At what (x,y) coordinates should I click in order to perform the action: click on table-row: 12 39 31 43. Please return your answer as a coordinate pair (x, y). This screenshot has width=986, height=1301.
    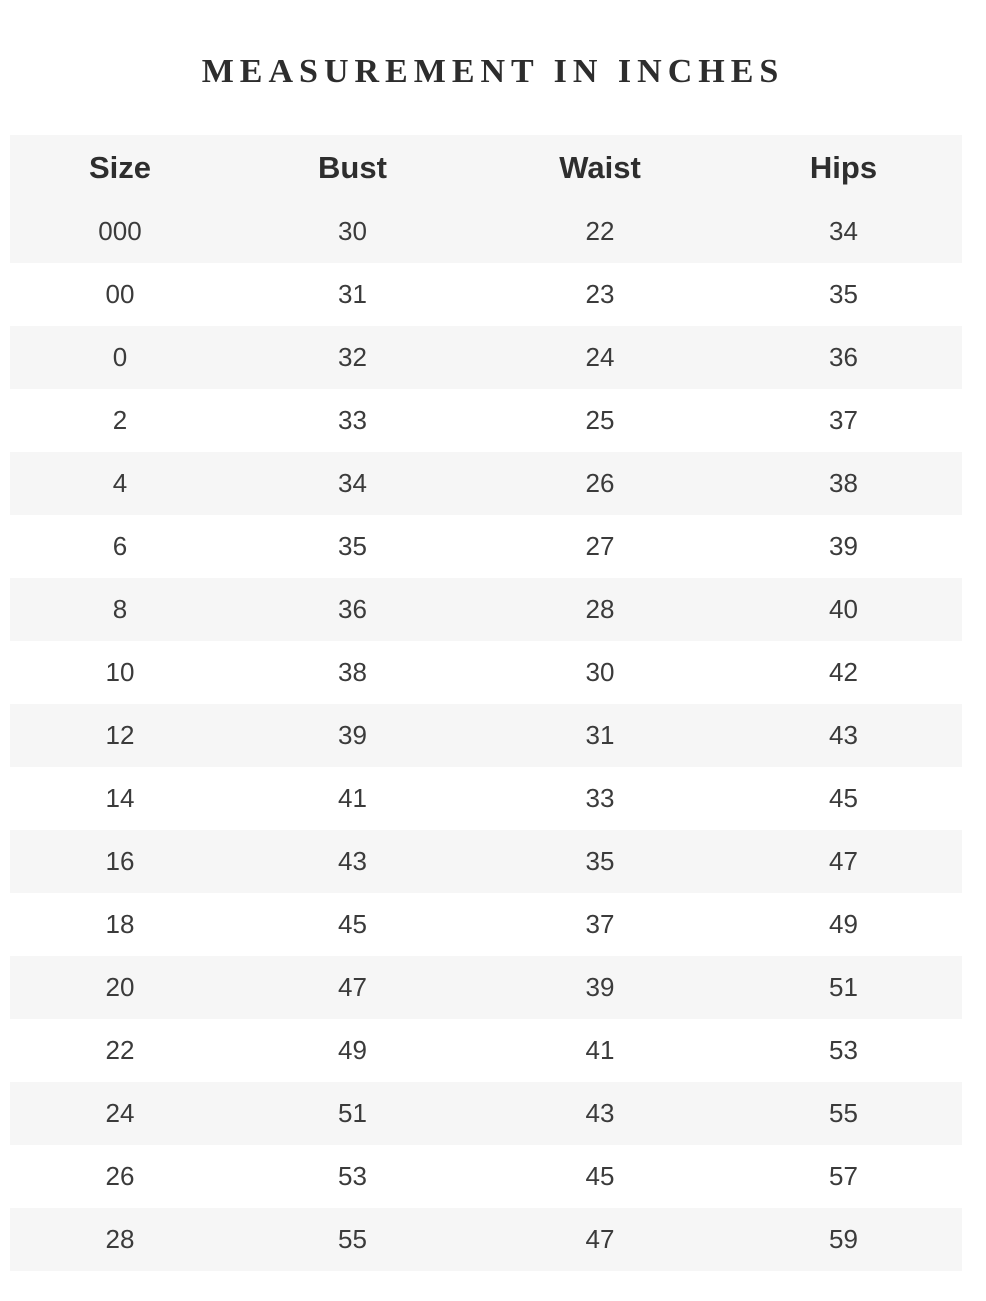
    Looking at the image, I should click on (486, 735).